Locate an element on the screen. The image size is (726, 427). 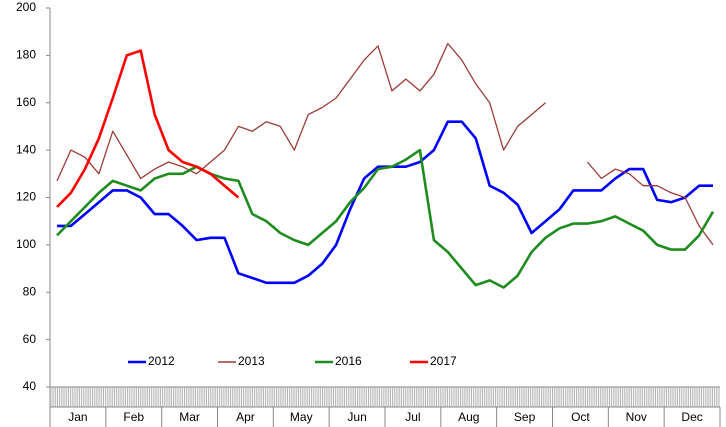
x-tick-label: Feb is located at coordinates (133, 417).